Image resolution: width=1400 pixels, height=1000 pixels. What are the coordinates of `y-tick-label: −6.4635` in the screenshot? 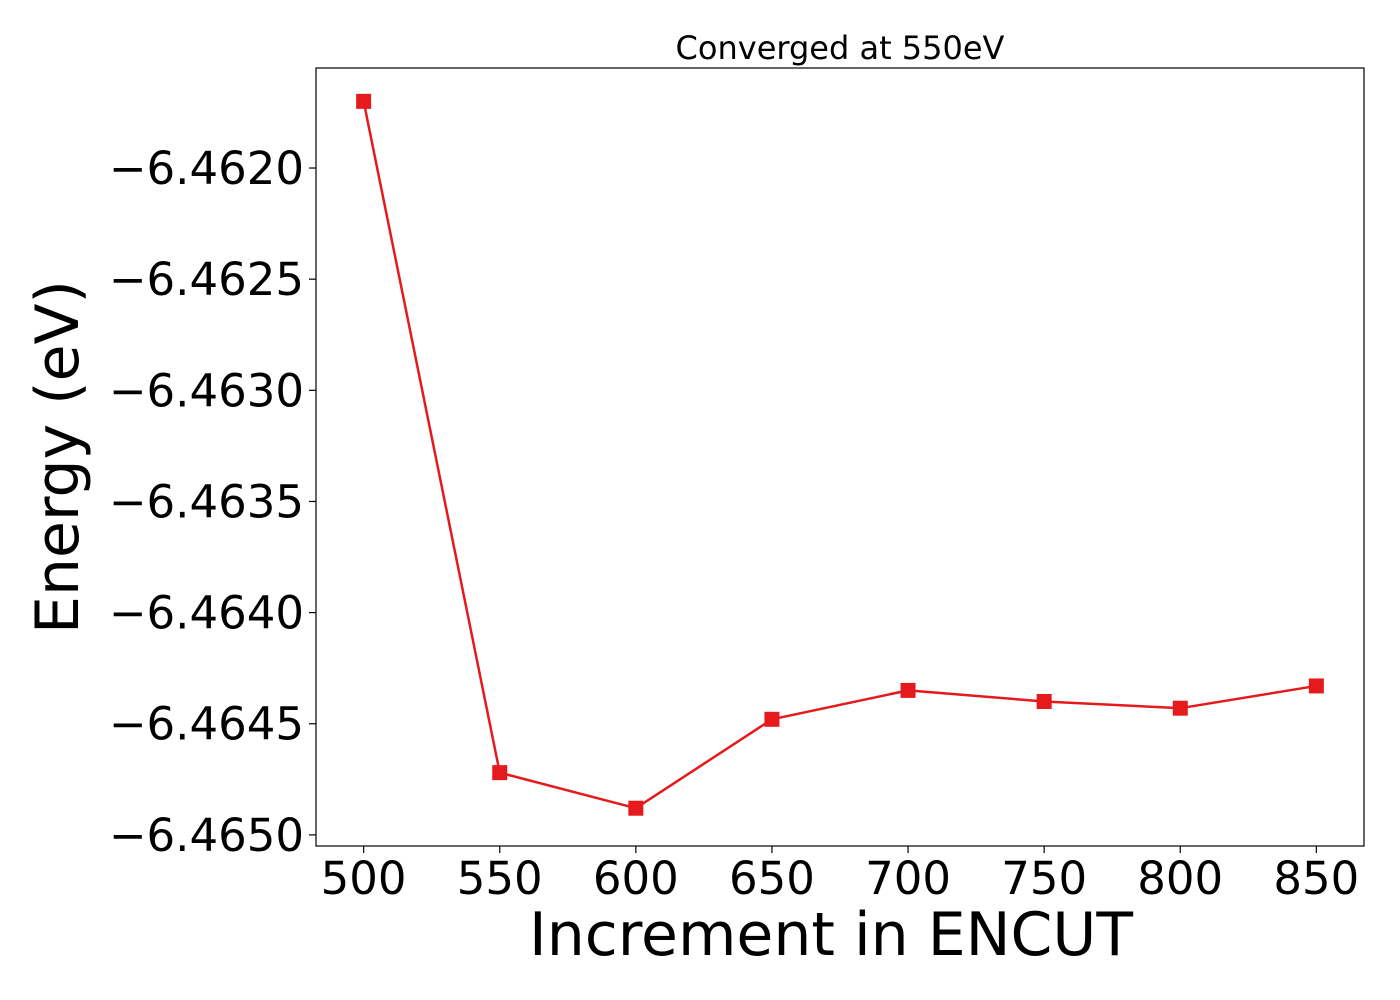 It's located at (206, 501).